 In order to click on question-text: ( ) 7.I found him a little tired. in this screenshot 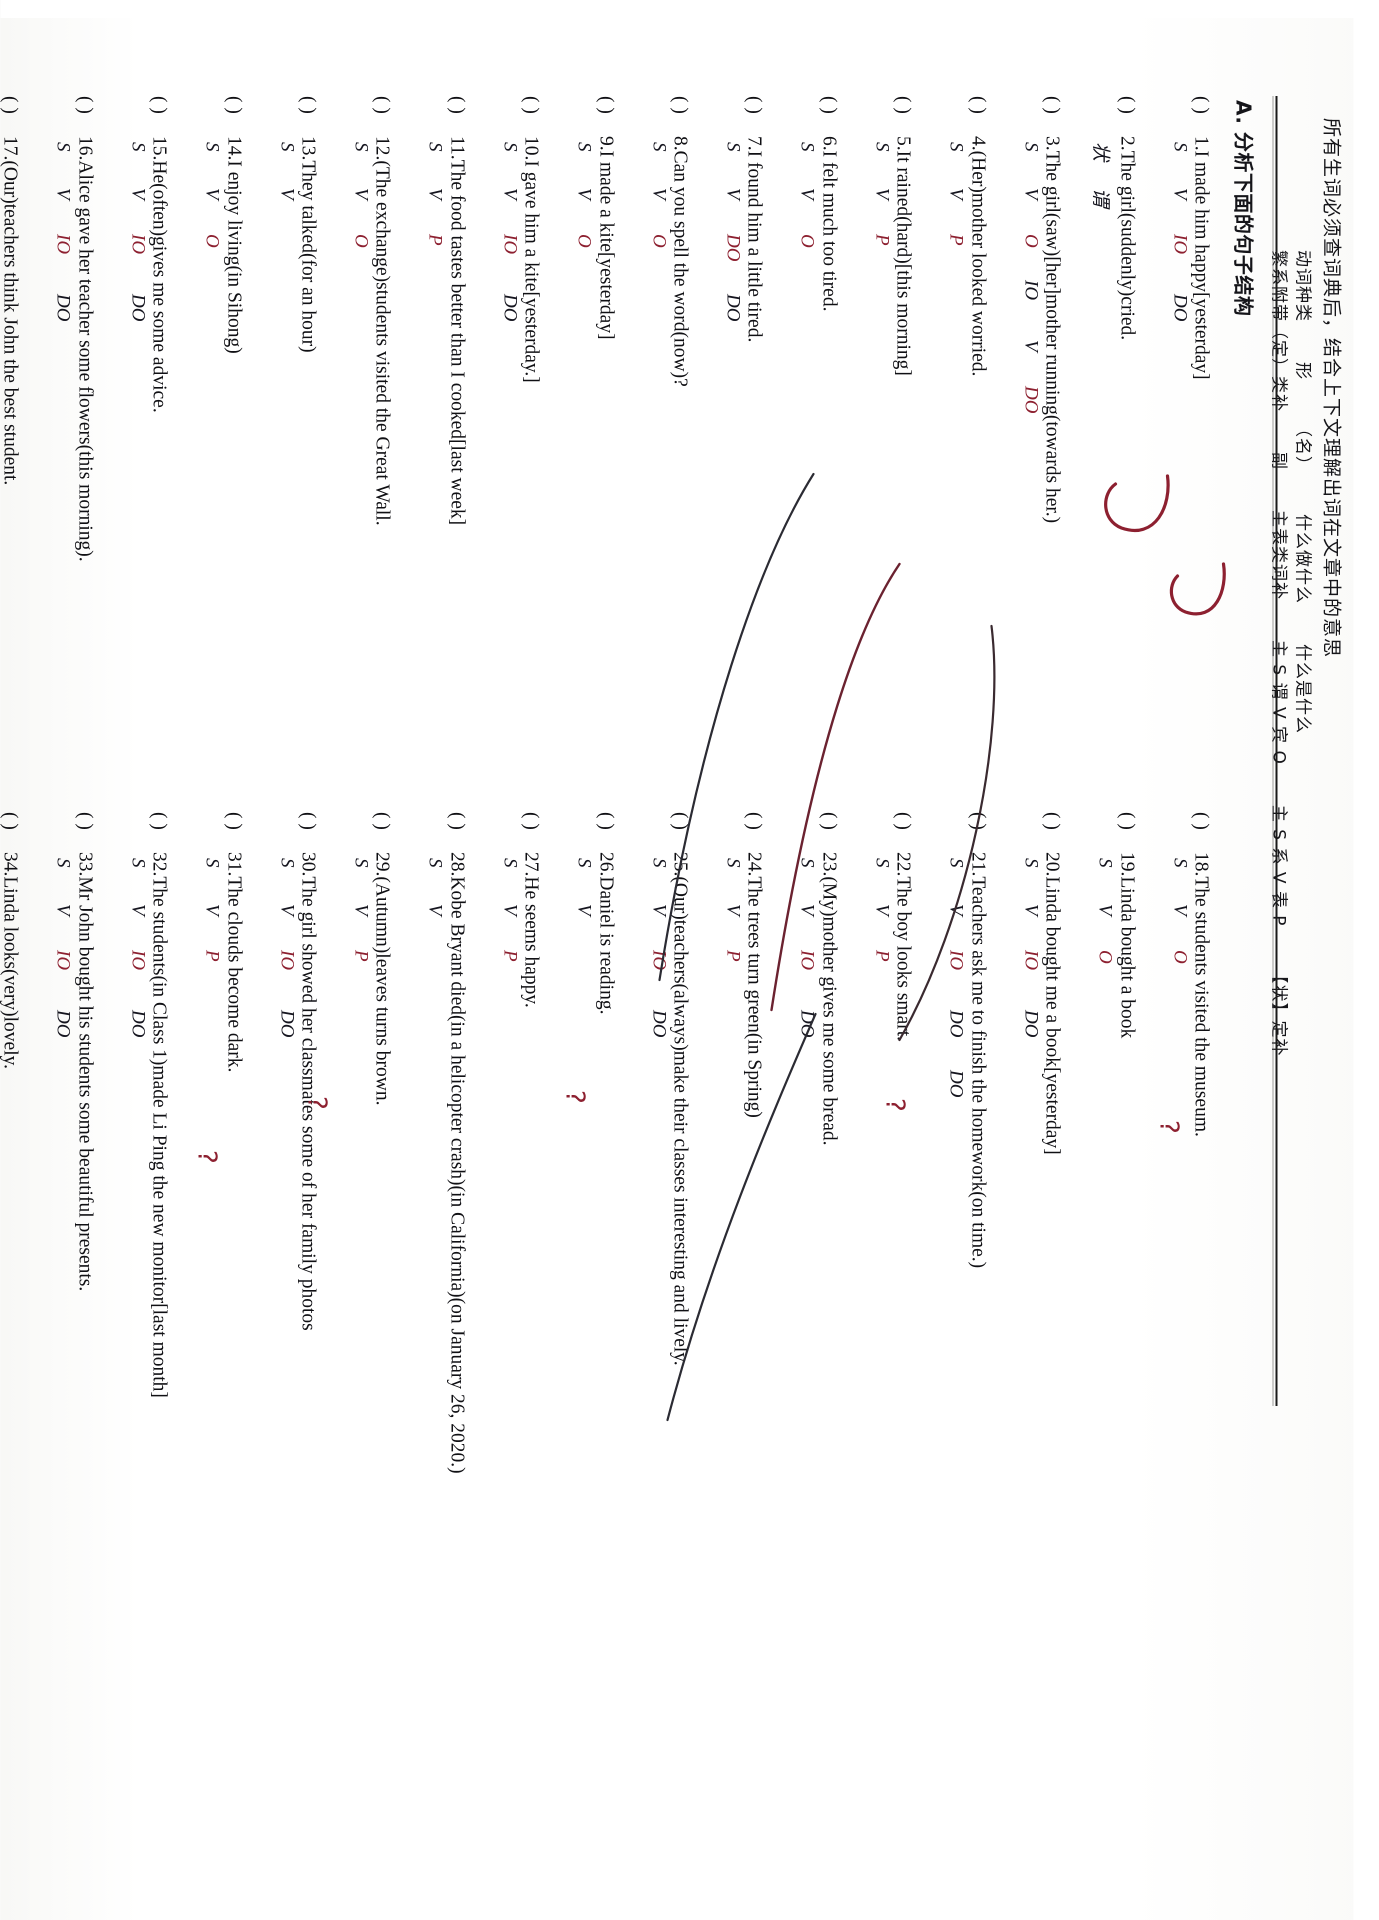, I will do `click(753, 446)`.